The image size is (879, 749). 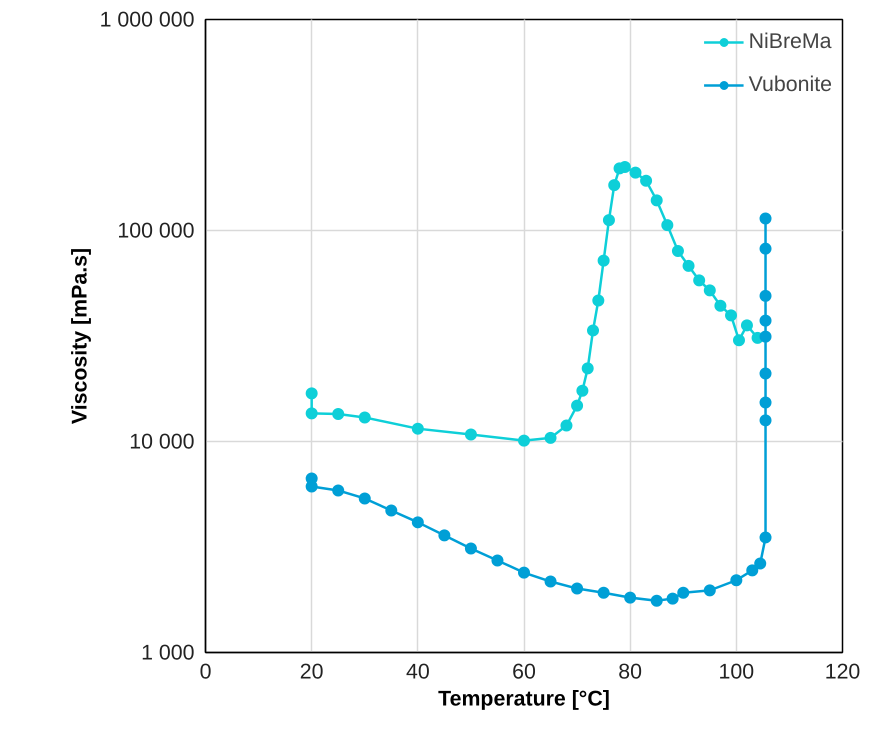 What do you see at coordinates (842, 672) in the screenshot?
I see `x-tick-label: 120` at bounding box center [842, 672].